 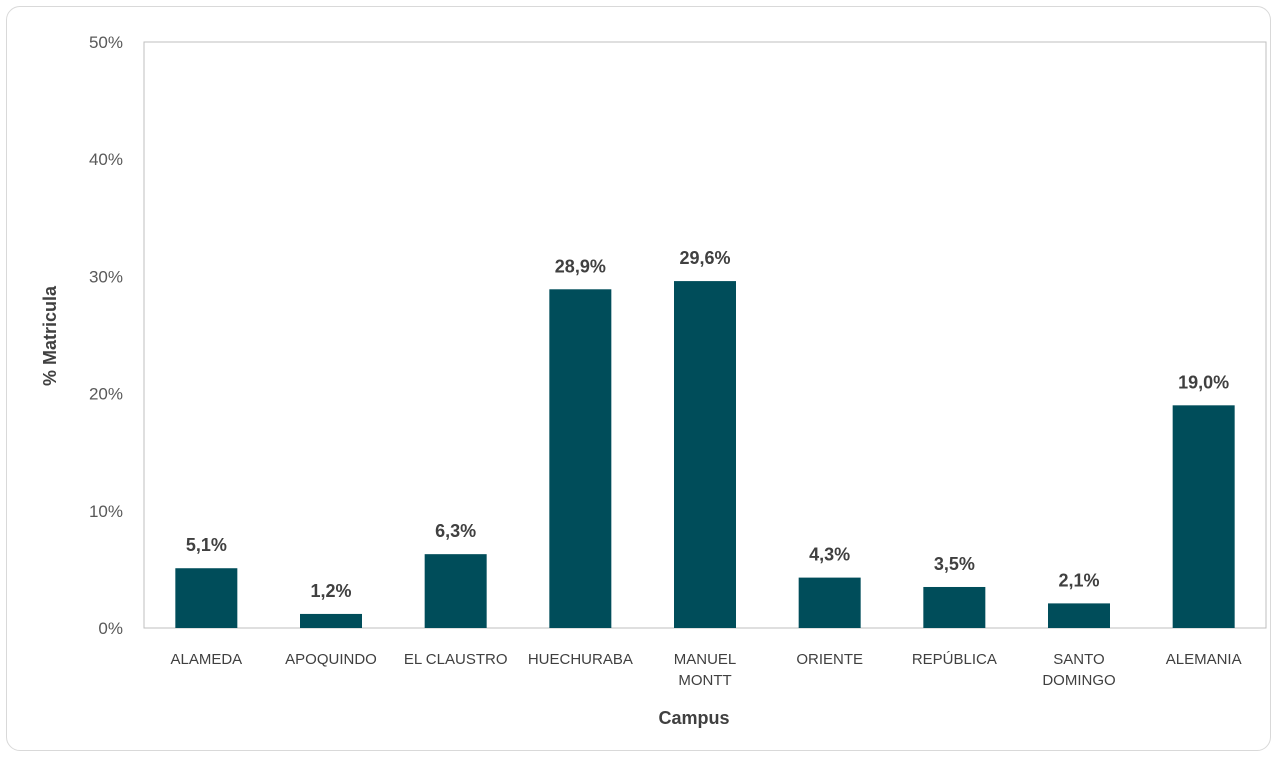 I want to click on data-label: 1,2%, so click(x=330, y=591).